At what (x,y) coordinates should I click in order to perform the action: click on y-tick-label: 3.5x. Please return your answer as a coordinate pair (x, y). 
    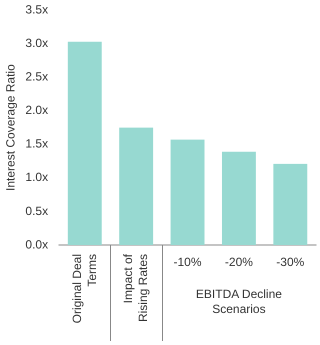
    Looking at the image, I should click on (36, 9).